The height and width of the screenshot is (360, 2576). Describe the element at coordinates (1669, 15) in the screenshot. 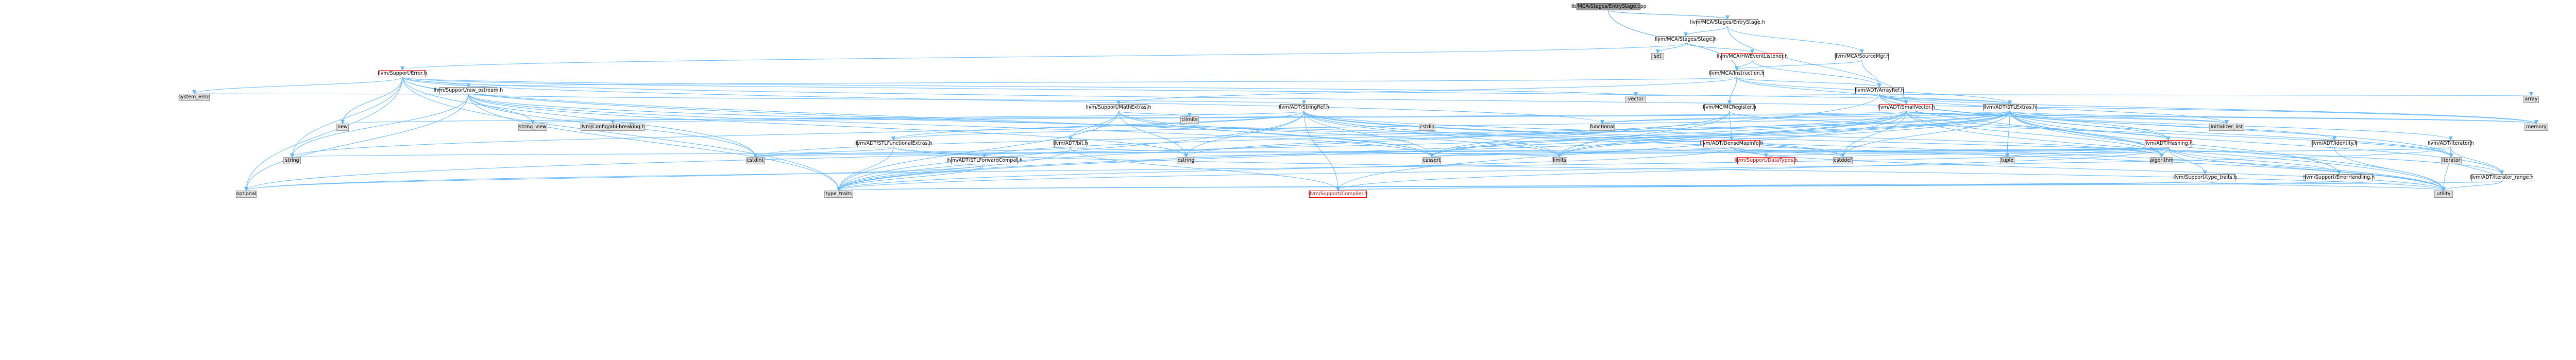

I see `edge-root-to-entrystage_h` at that location.